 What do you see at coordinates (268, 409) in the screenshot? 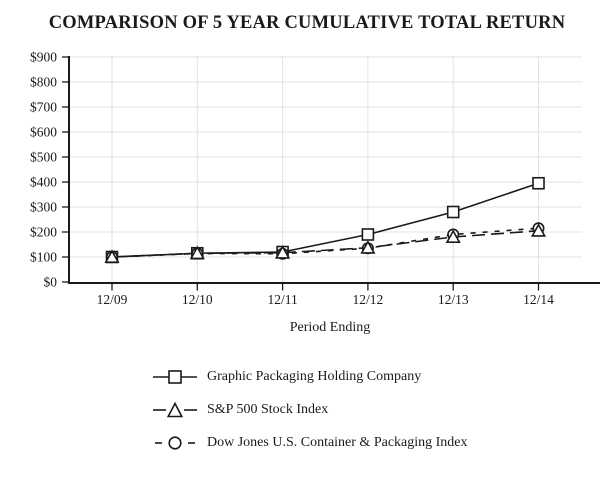
I see `legend-label-sp500: S&P 500 Stock Index` at bounding box center [268, 409].